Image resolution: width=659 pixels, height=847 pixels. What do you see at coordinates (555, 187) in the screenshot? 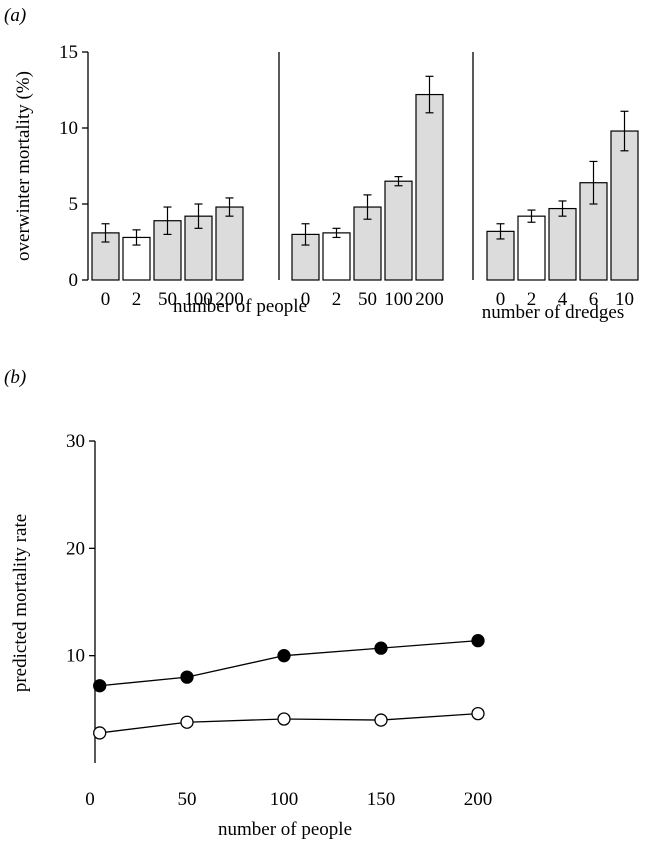
I see `bar-chart-dredges: number of dredges 0 2 4 6 10` at bounding box center [555, 187].